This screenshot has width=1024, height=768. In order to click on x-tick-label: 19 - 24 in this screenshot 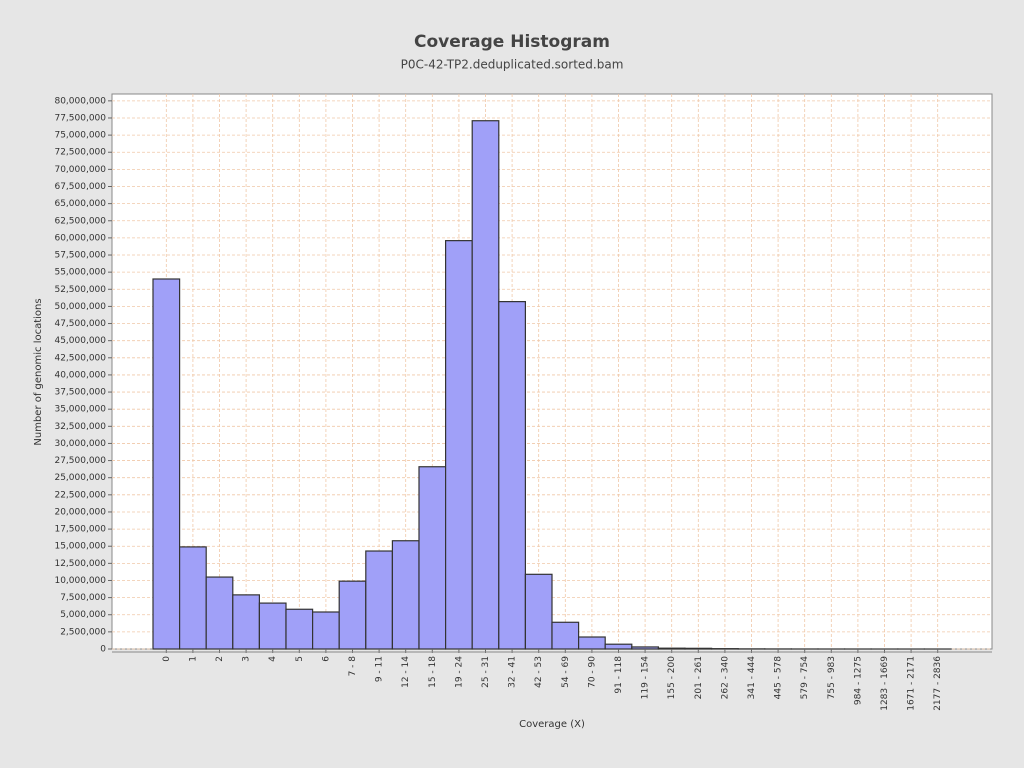, I will do `click(459, 672)`.